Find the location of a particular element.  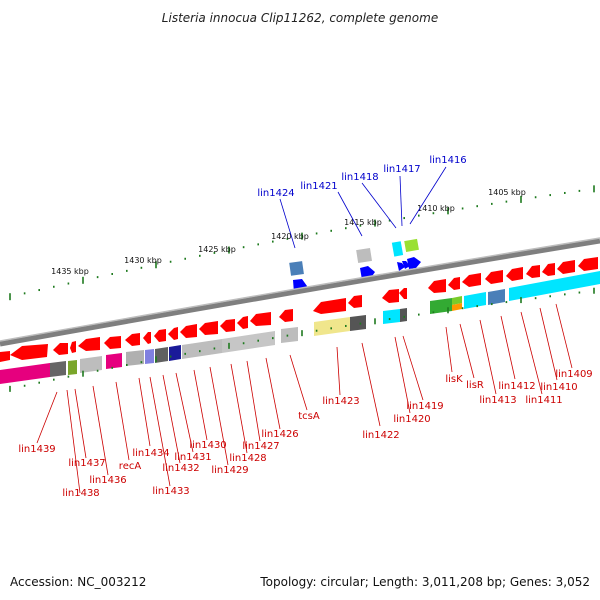

gene-label-lin1412: lin1412 is located at coordinates (516, 386).